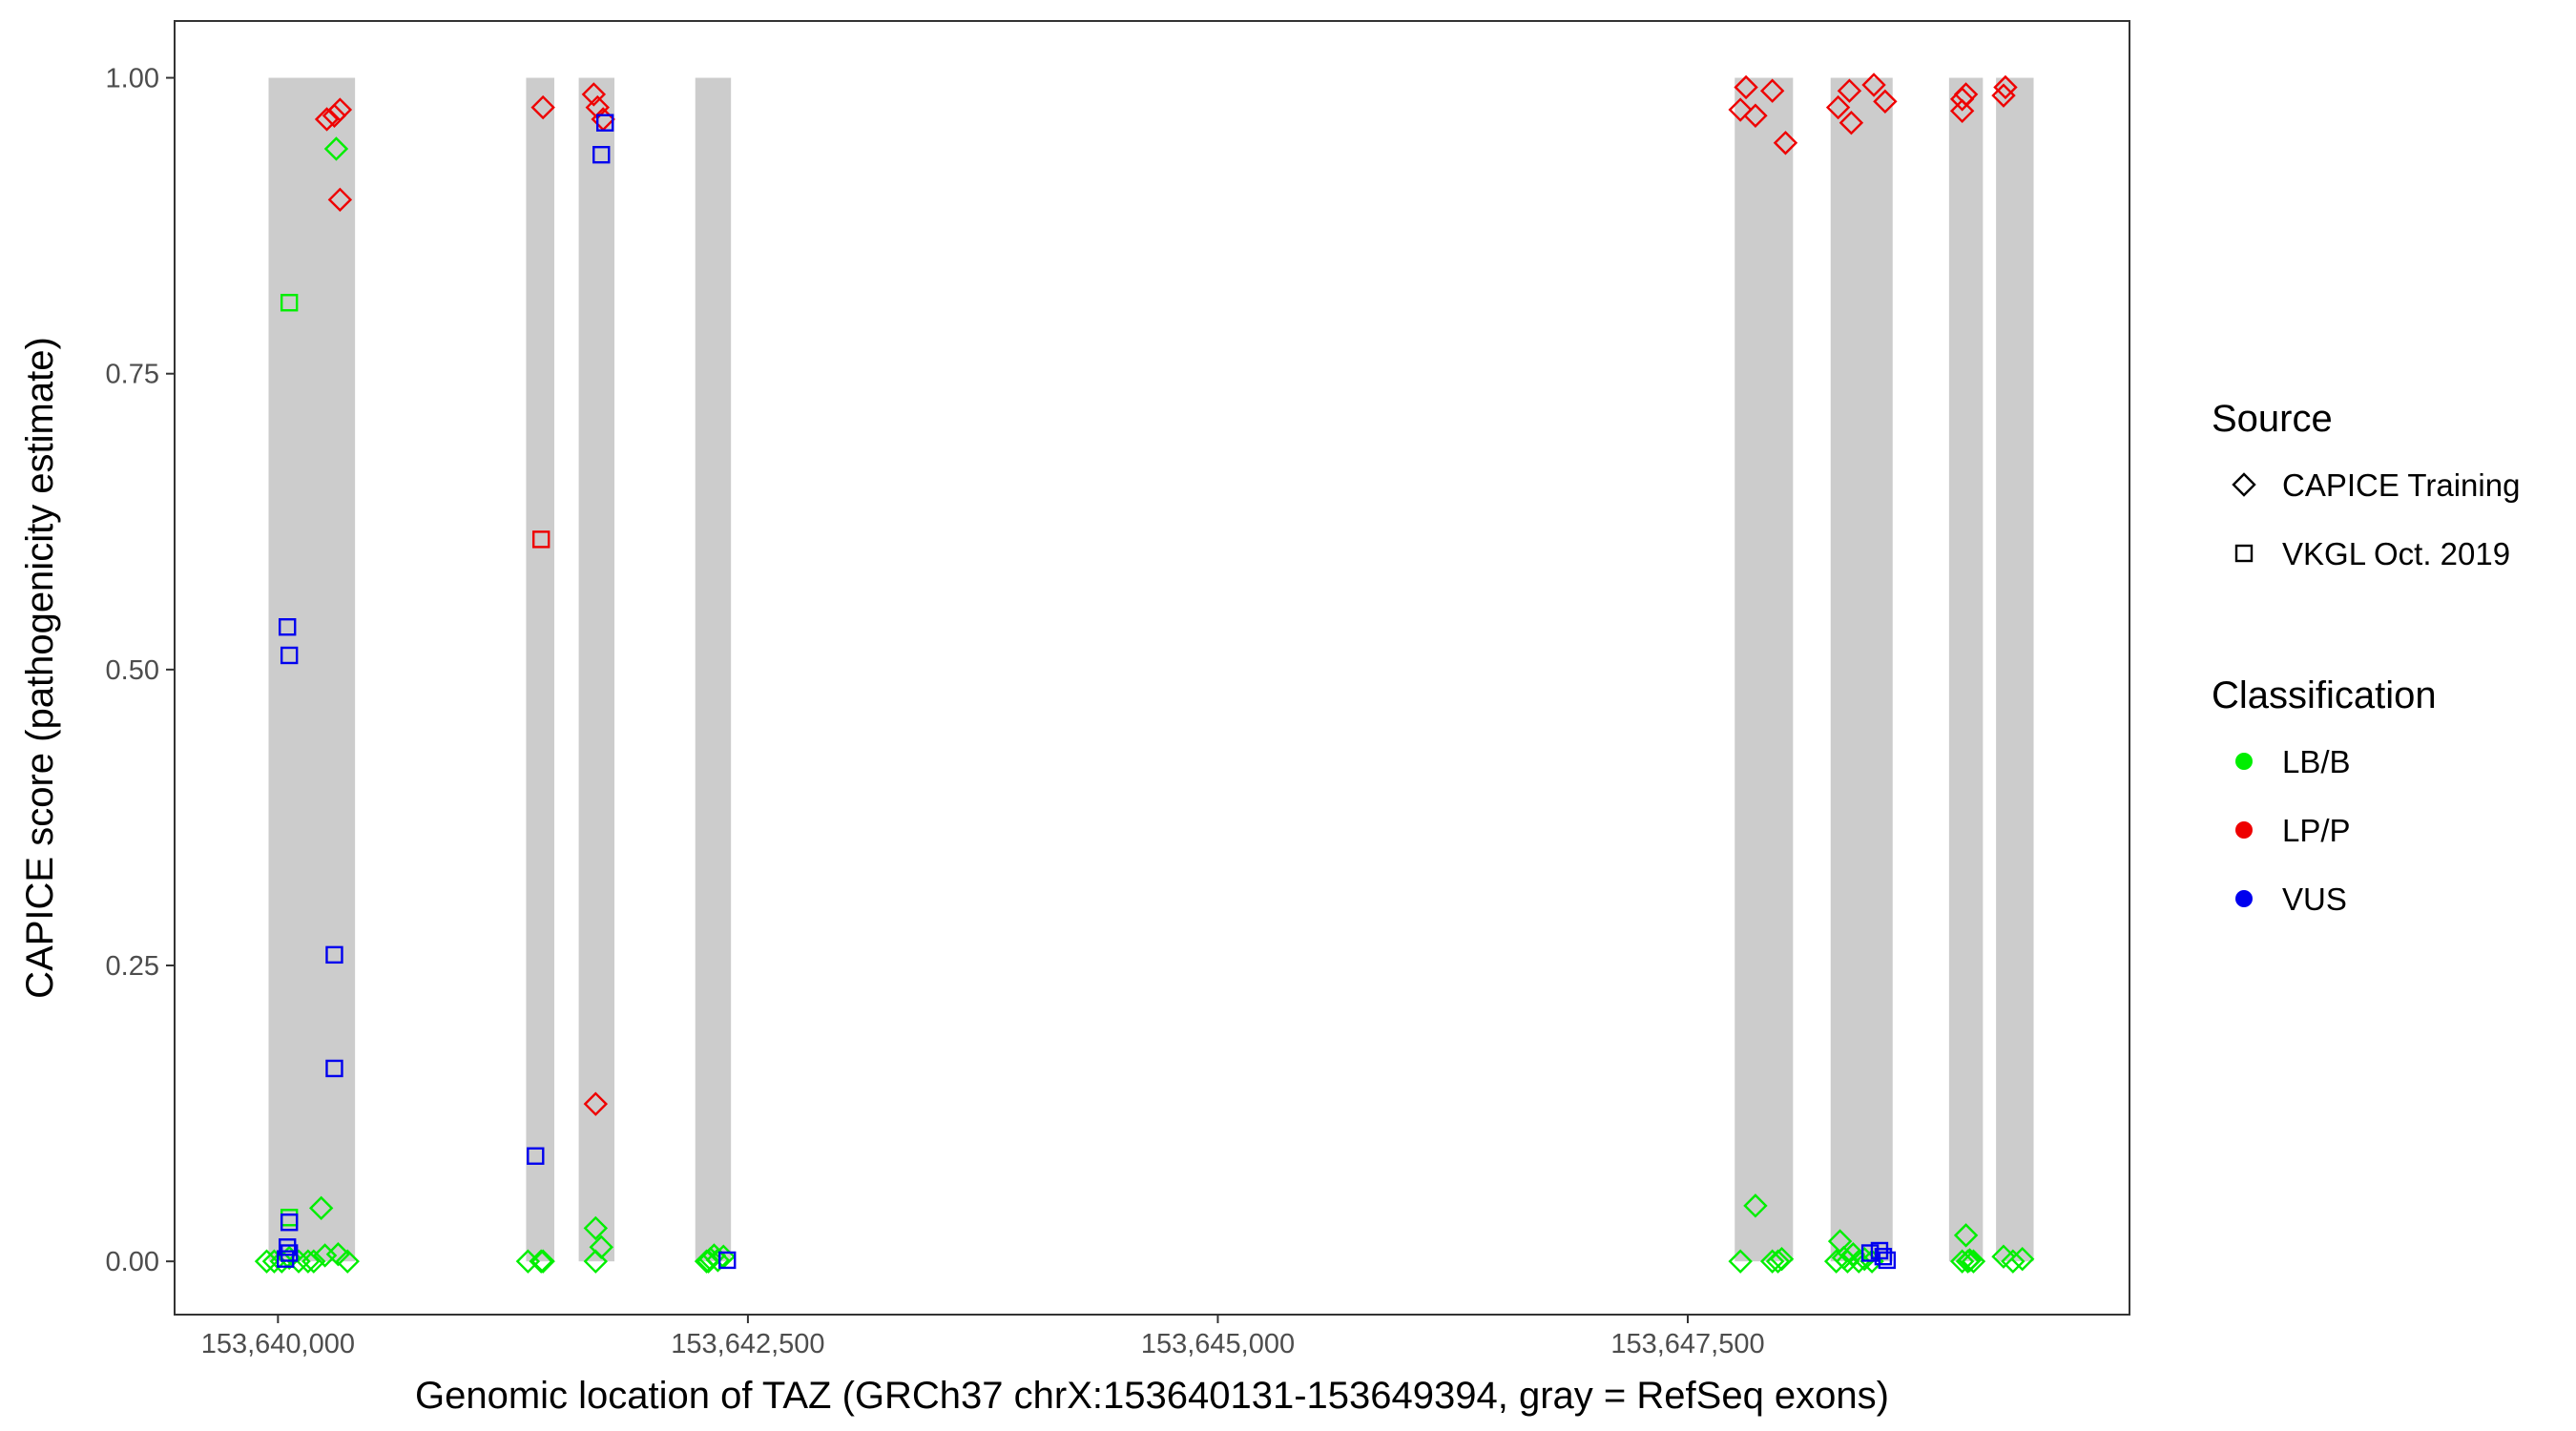  I want to click on y-tick-label: 0.50, so click(132, 670).